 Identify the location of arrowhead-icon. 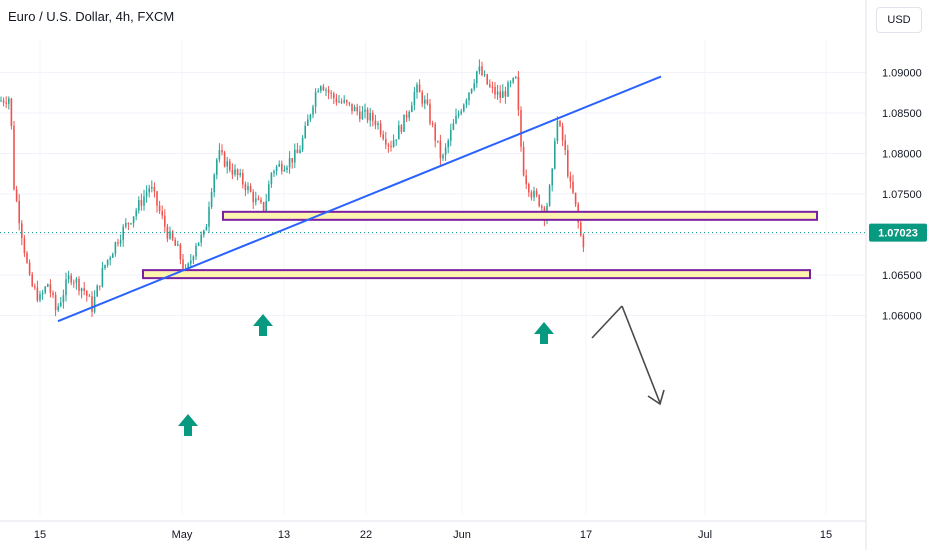
(656, 397).